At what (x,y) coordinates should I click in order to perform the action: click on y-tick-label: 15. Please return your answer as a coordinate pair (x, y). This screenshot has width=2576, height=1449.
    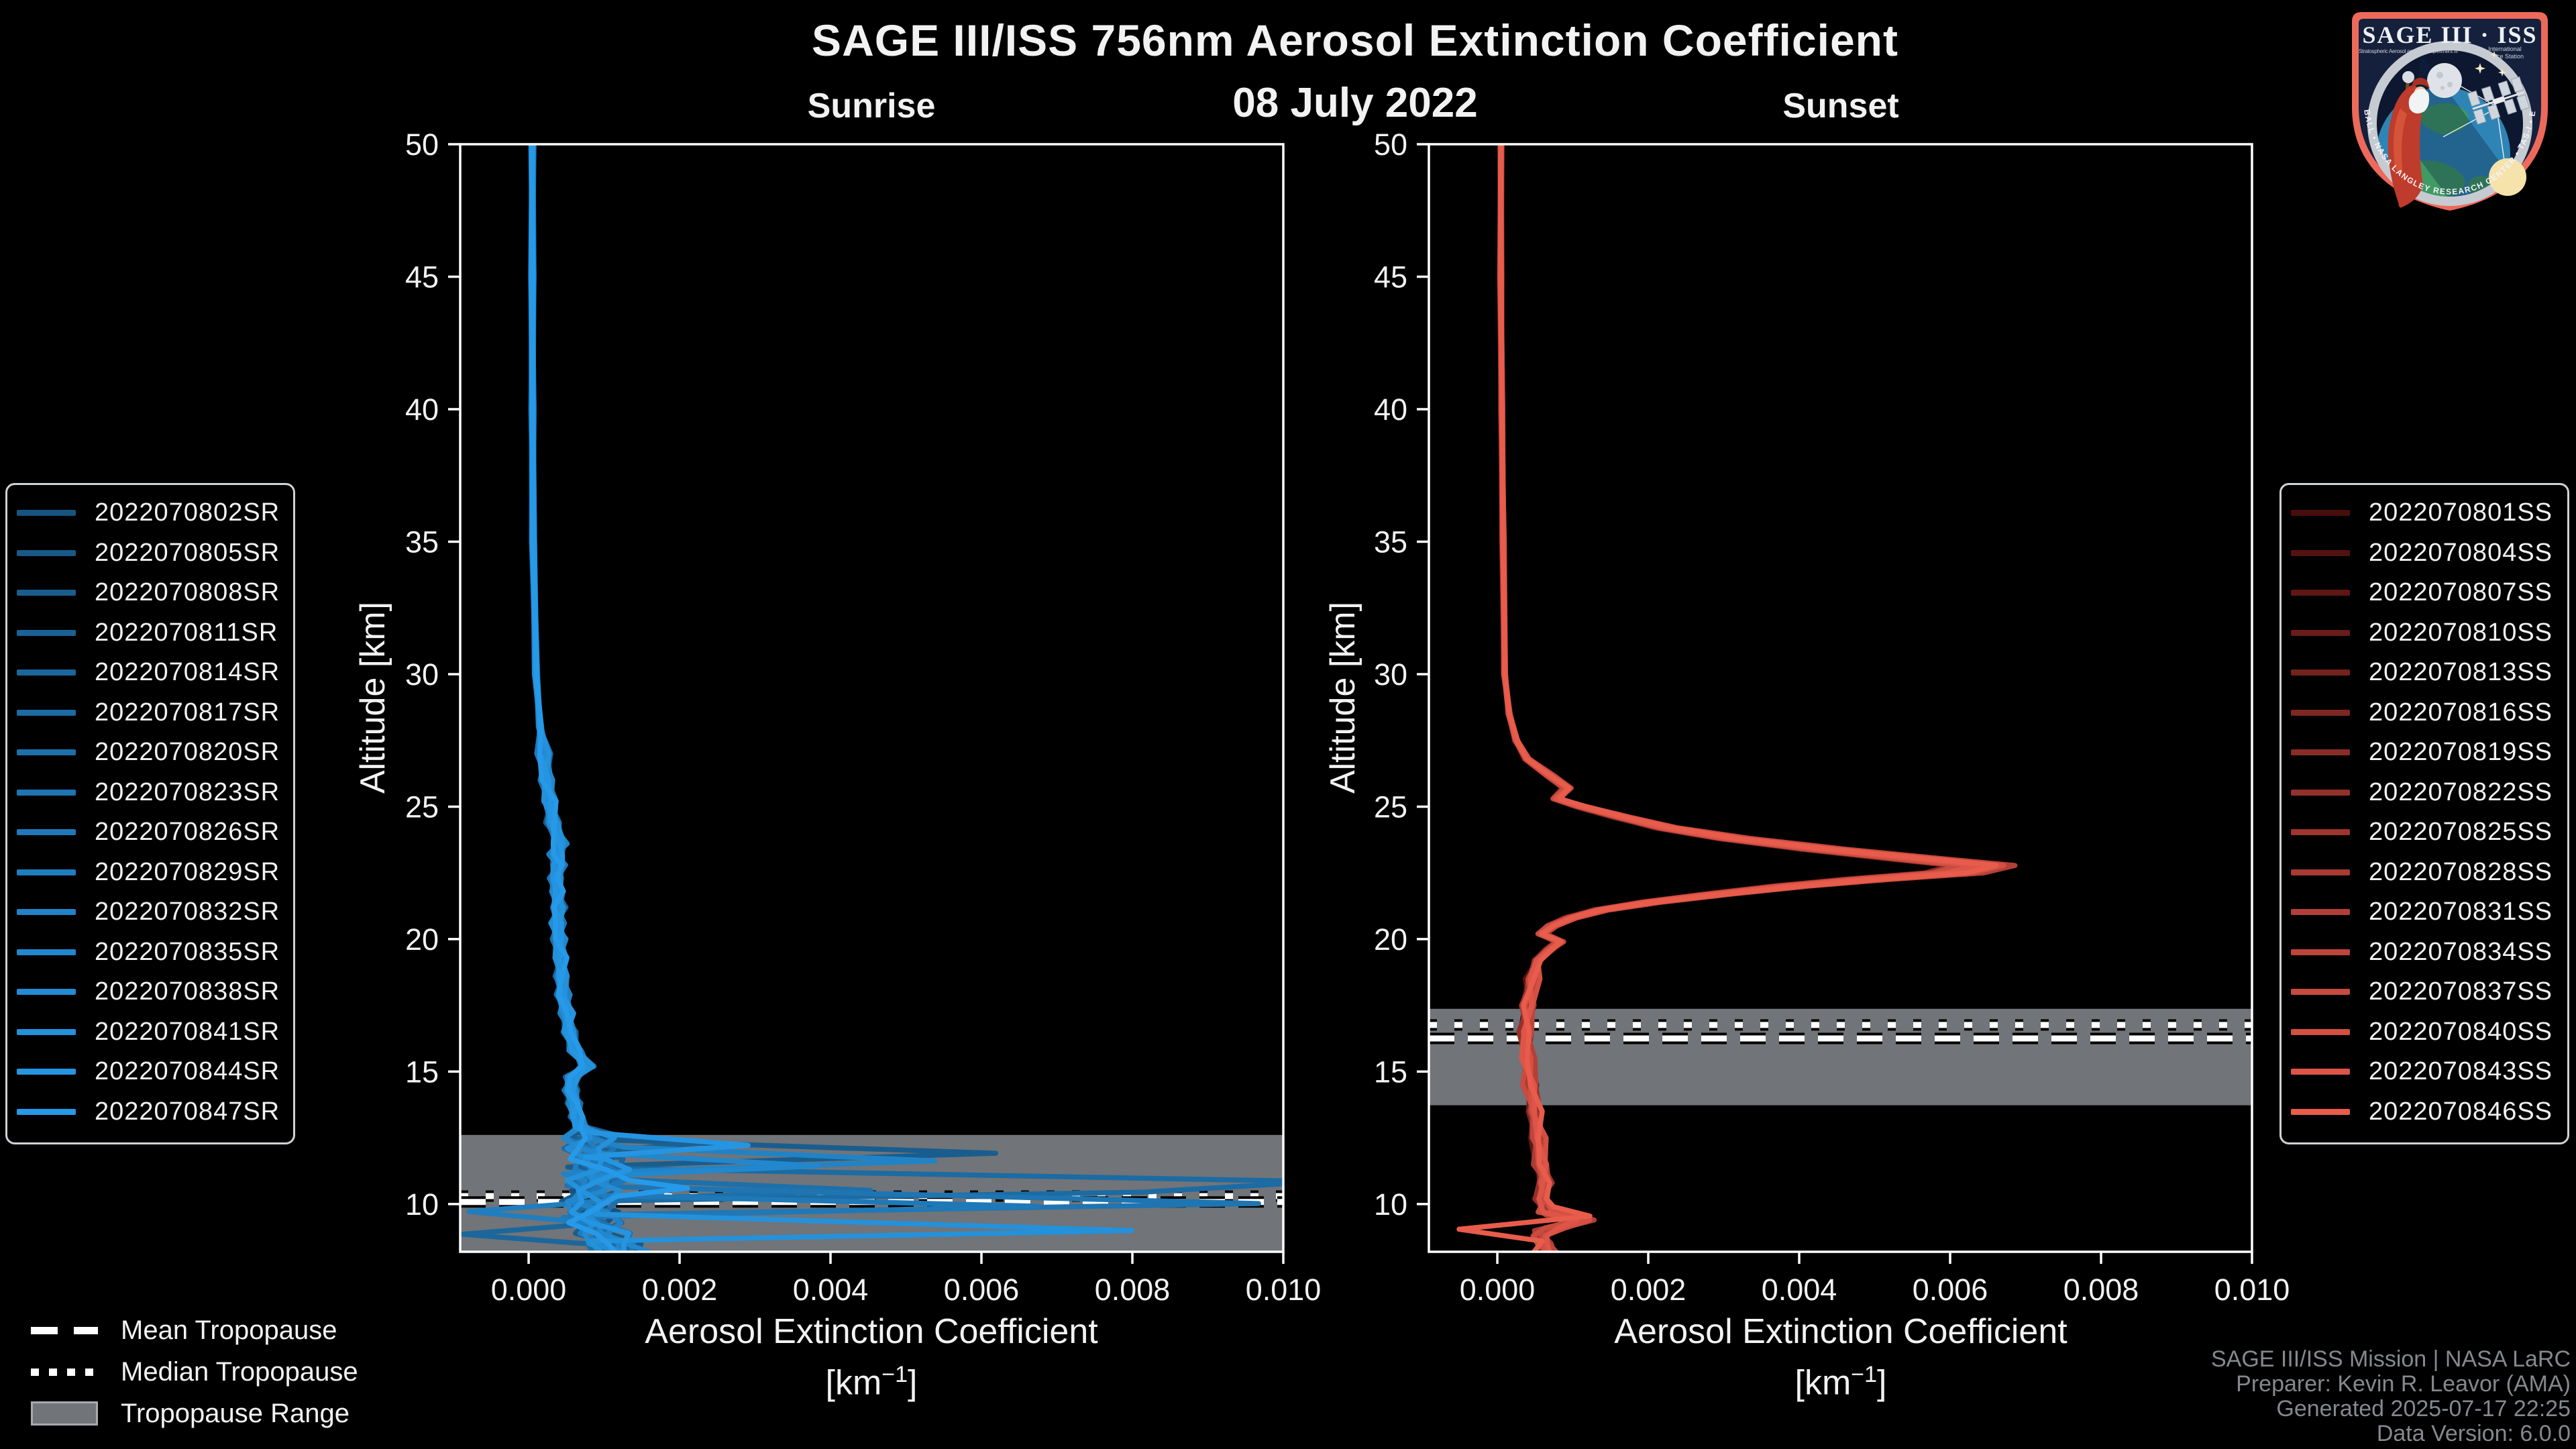
    Looking at the image, I should click on (1390, 1072).